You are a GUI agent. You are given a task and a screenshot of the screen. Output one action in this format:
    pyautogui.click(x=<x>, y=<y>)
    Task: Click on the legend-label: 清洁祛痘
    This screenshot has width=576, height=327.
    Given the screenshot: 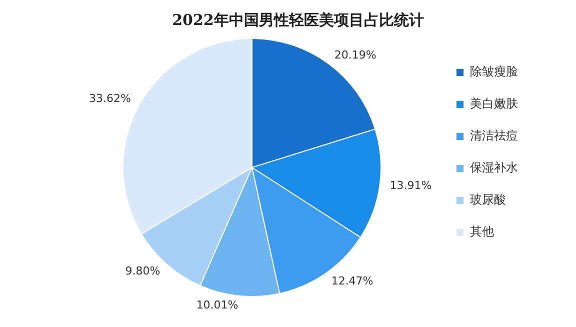 What is the action you would take?
    pyautogui.click(x=494, y=135)
    